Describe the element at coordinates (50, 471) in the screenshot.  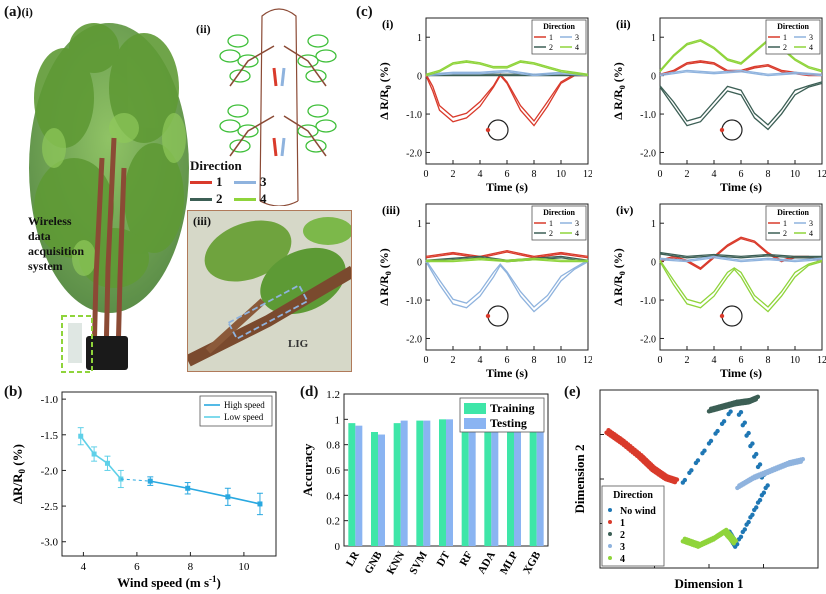
I see `y-tick-label: -2.0` at that location.